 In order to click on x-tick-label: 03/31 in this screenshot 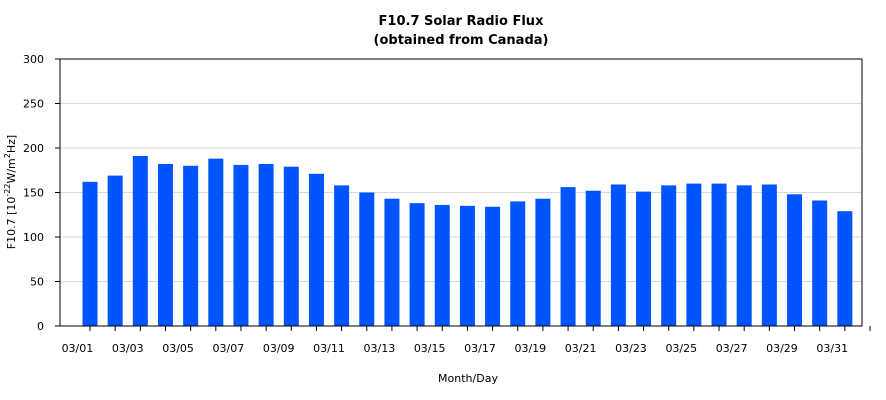, I will do `click(832, 348)`.